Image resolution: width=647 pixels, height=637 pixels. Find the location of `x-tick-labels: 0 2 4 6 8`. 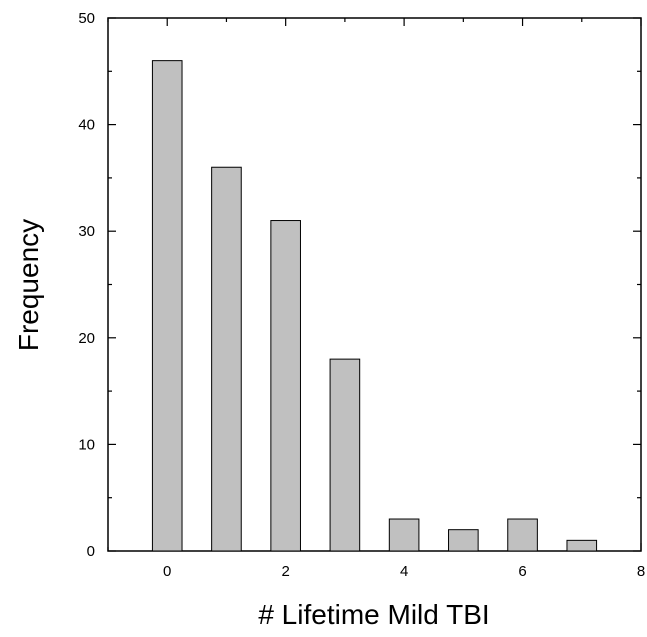

x-tick-labels: 0 2 4 6 8 is located at coordinates (404, 571).